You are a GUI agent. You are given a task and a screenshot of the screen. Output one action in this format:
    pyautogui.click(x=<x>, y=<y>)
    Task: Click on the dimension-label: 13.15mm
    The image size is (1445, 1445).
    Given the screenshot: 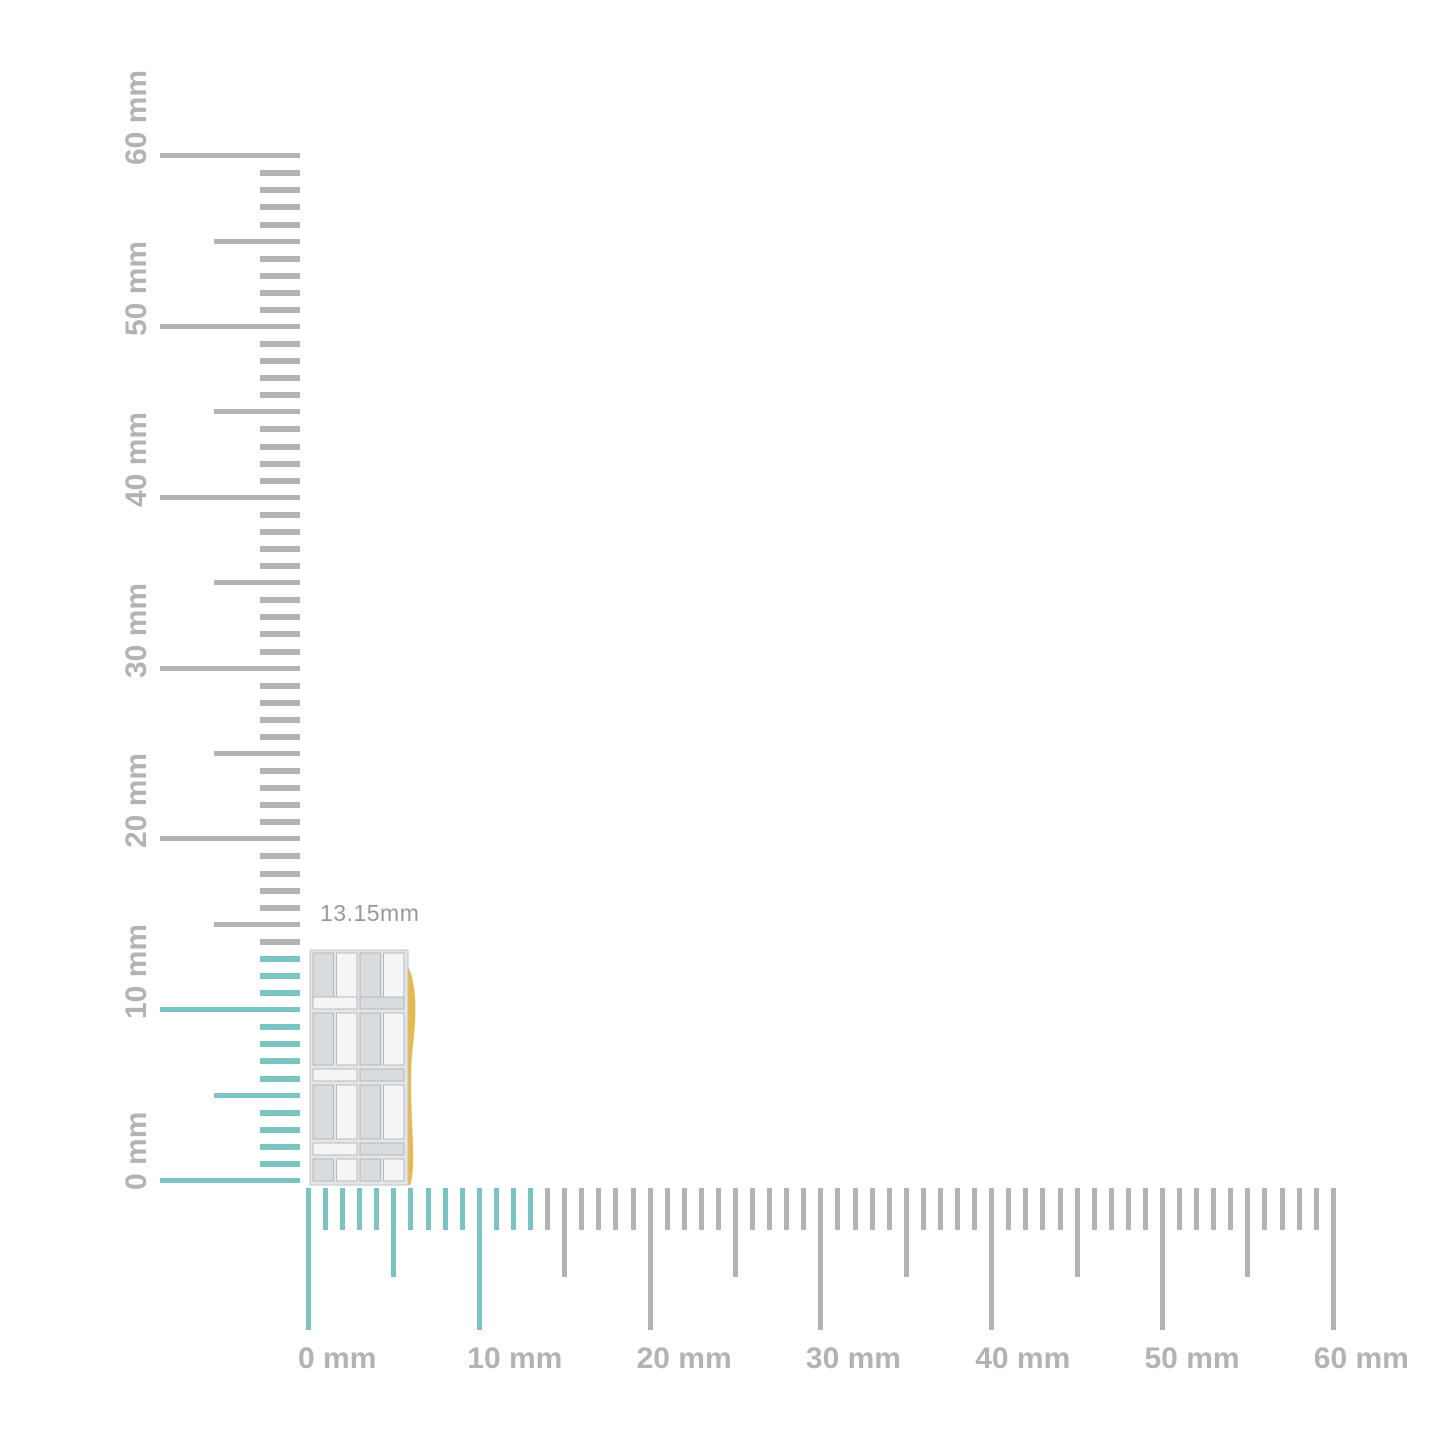 What is the action you would take?
    pyautogui.click(x=370, y=913)
    